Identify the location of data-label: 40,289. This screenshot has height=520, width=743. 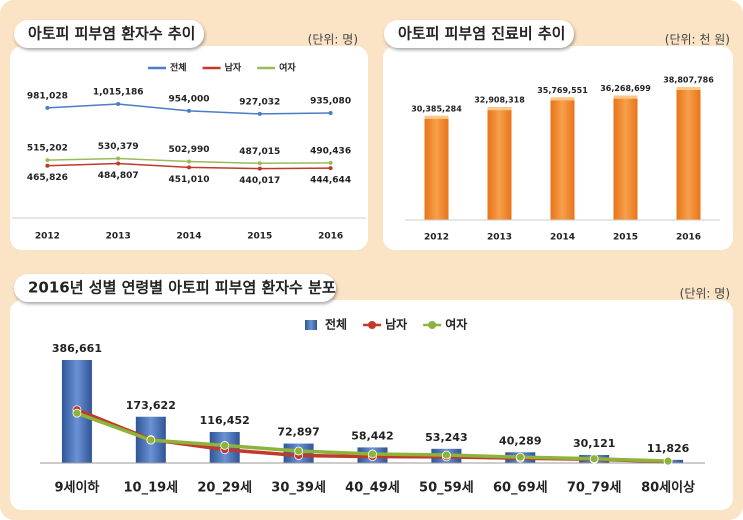
(520, 440).